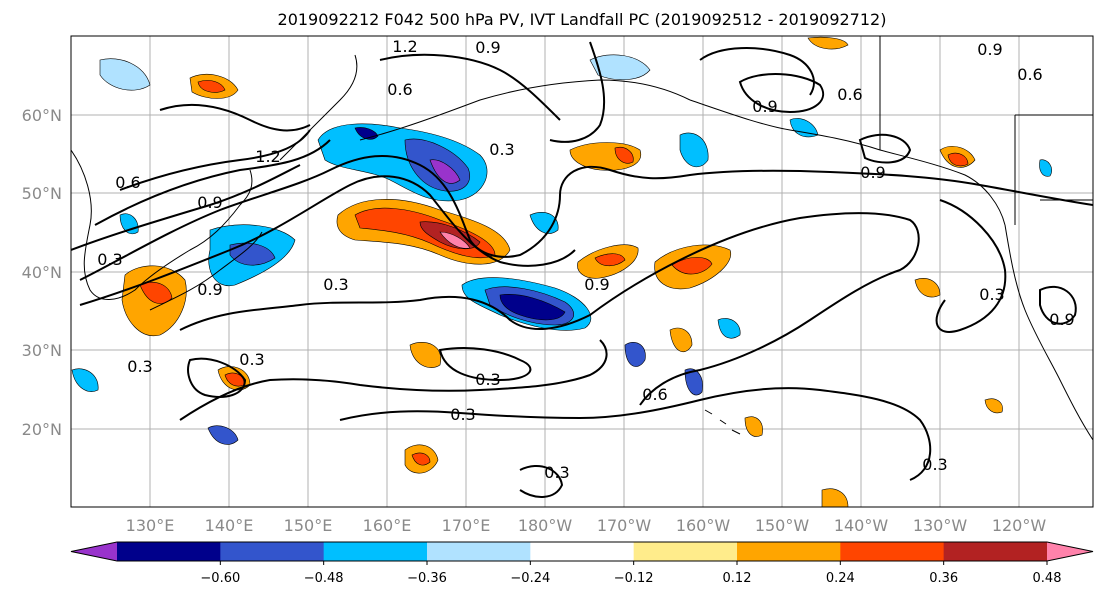 This screenshot has width=1105, height=601. I want to click on japan-coastline, so click(206, 271).